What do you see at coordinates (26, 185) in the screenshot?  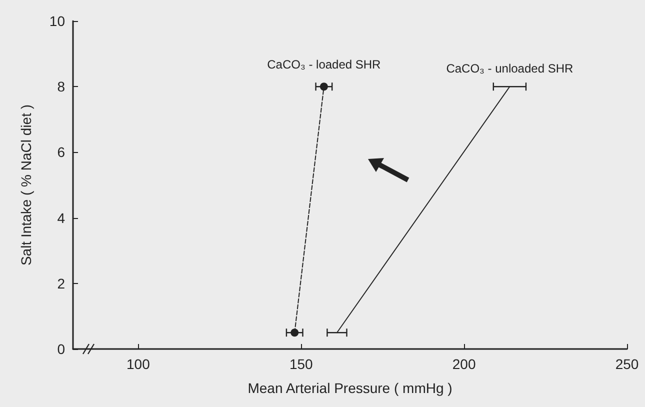 I see `y-axis-title: Salt Intake ( % NaCl diet )` at bounding box center [26, 185].